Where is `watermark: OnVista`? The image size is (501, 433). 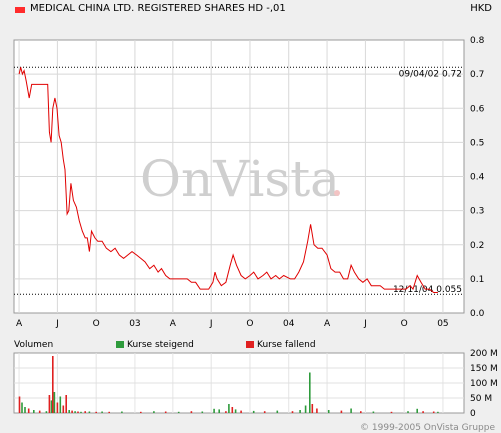
watermark: OnVista is located at coordinates (240, 179).